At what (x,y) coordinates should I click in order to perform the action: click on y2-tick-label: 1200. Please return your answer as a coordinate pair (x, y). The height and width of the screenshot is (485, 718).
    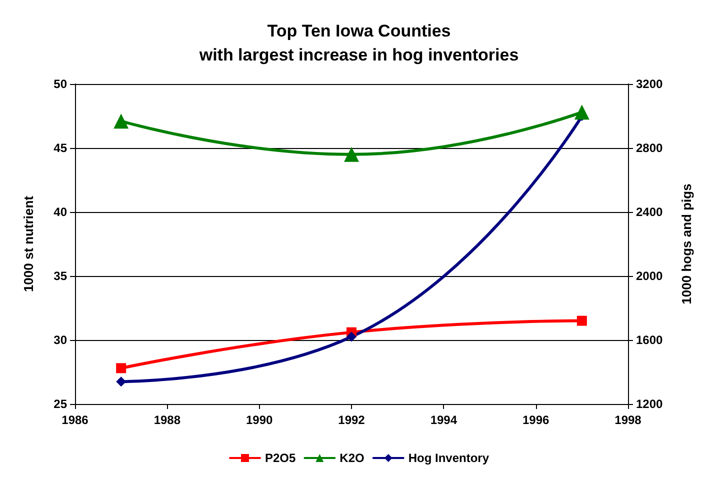
    Looking at the image, I should click on (650, 404).